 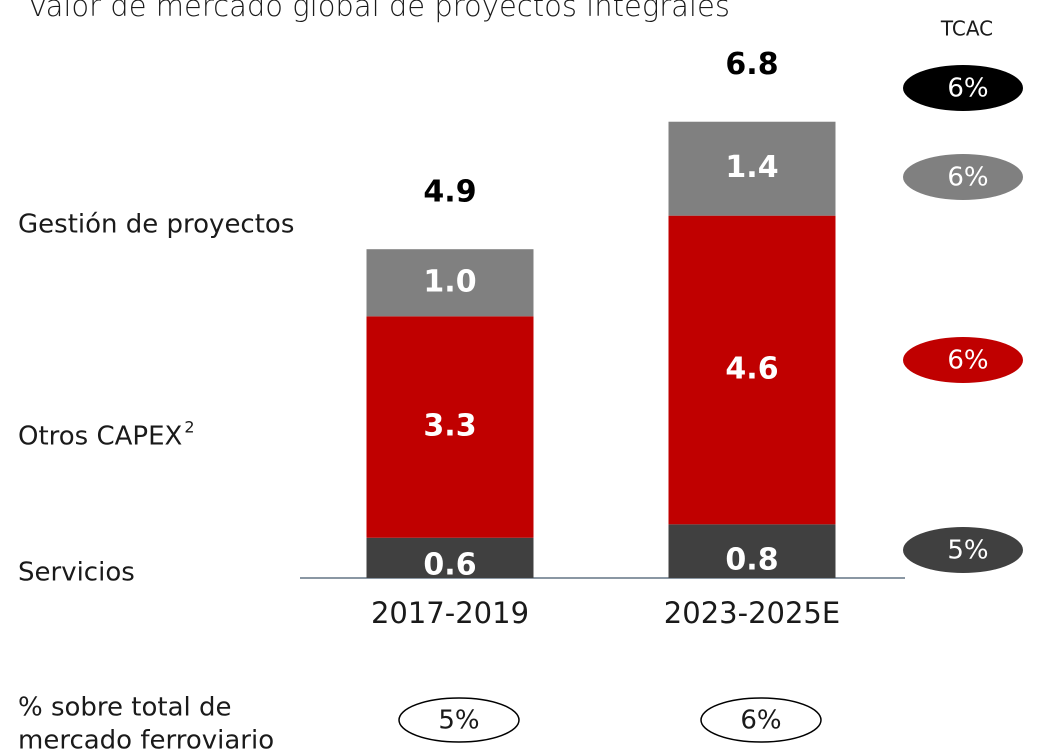 I want to click on share-value: 6%, so click(x=760, y=721).